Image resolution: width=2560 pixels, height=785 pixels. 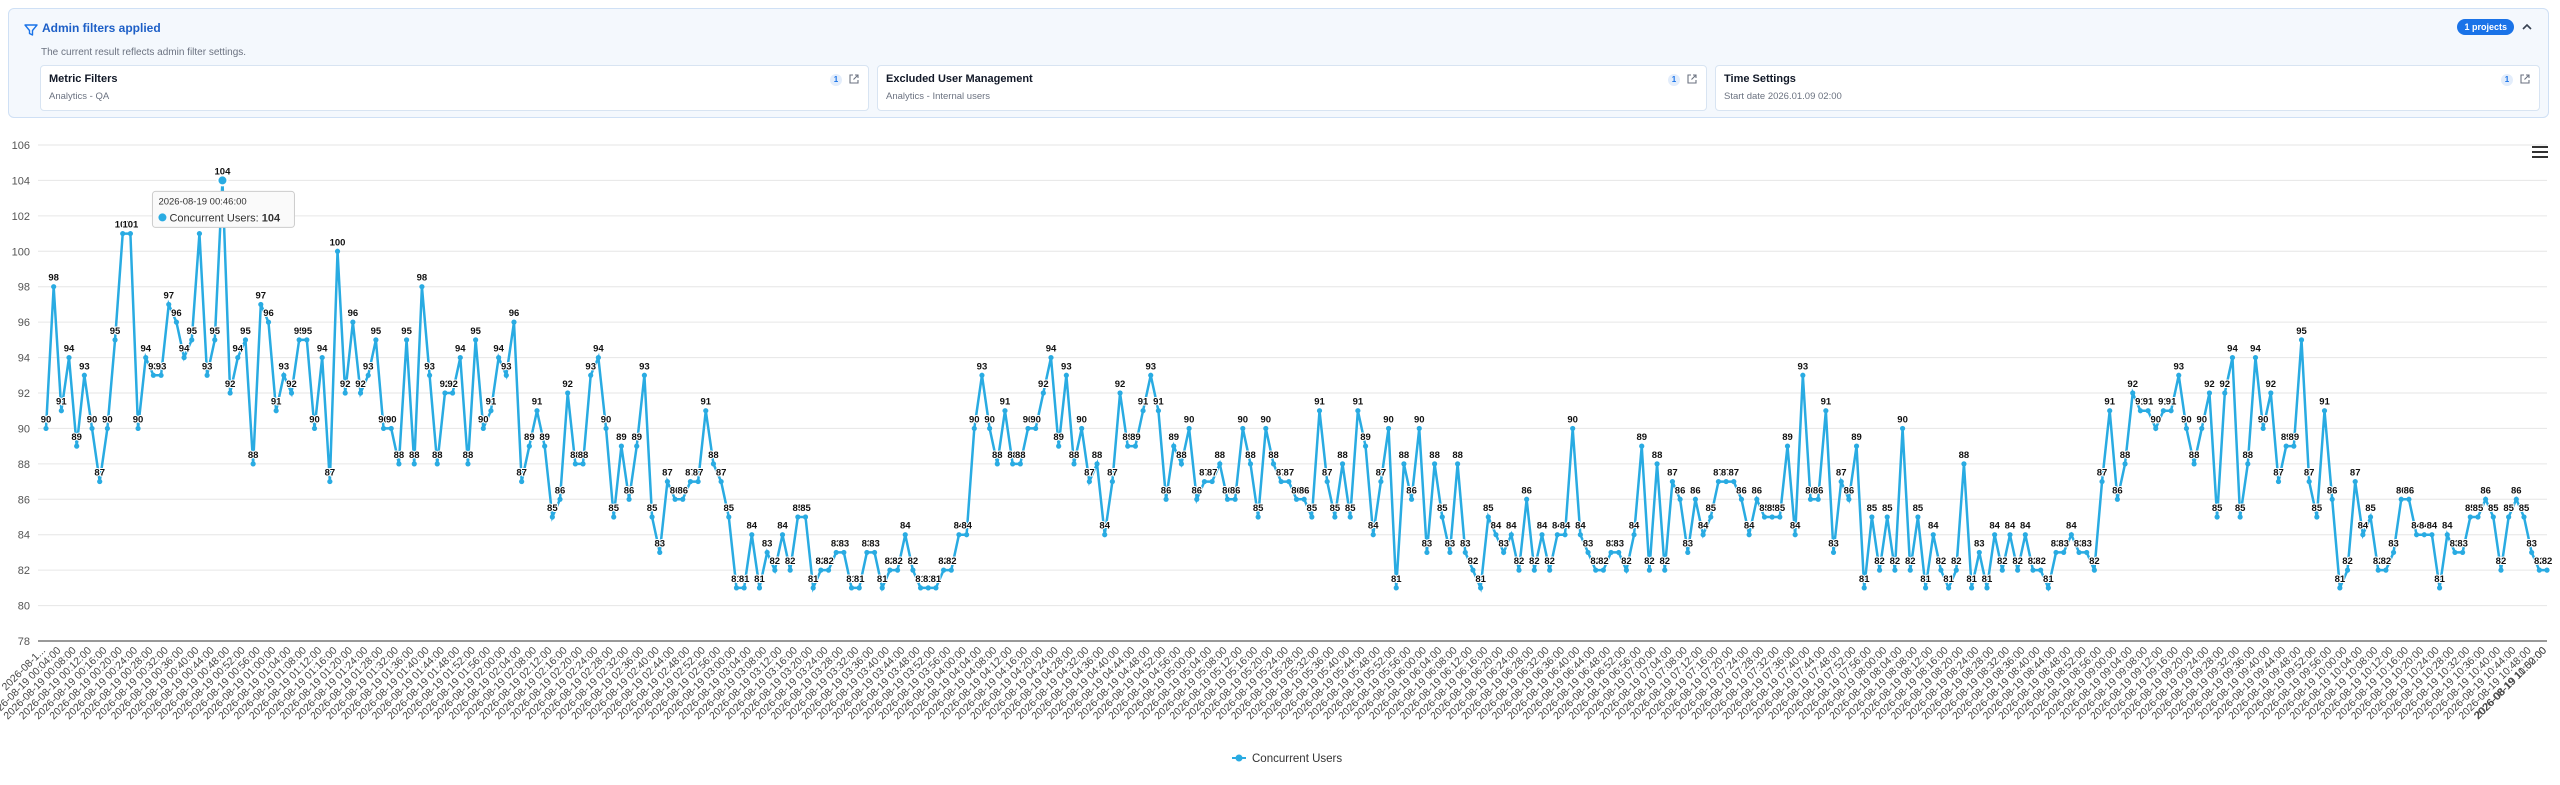 What do you see at coordinates (454, 88) in the screenshot?
I see `metric-filters-card: Metric Filters Analytics - QA 1` at bounding box center [454, 88].